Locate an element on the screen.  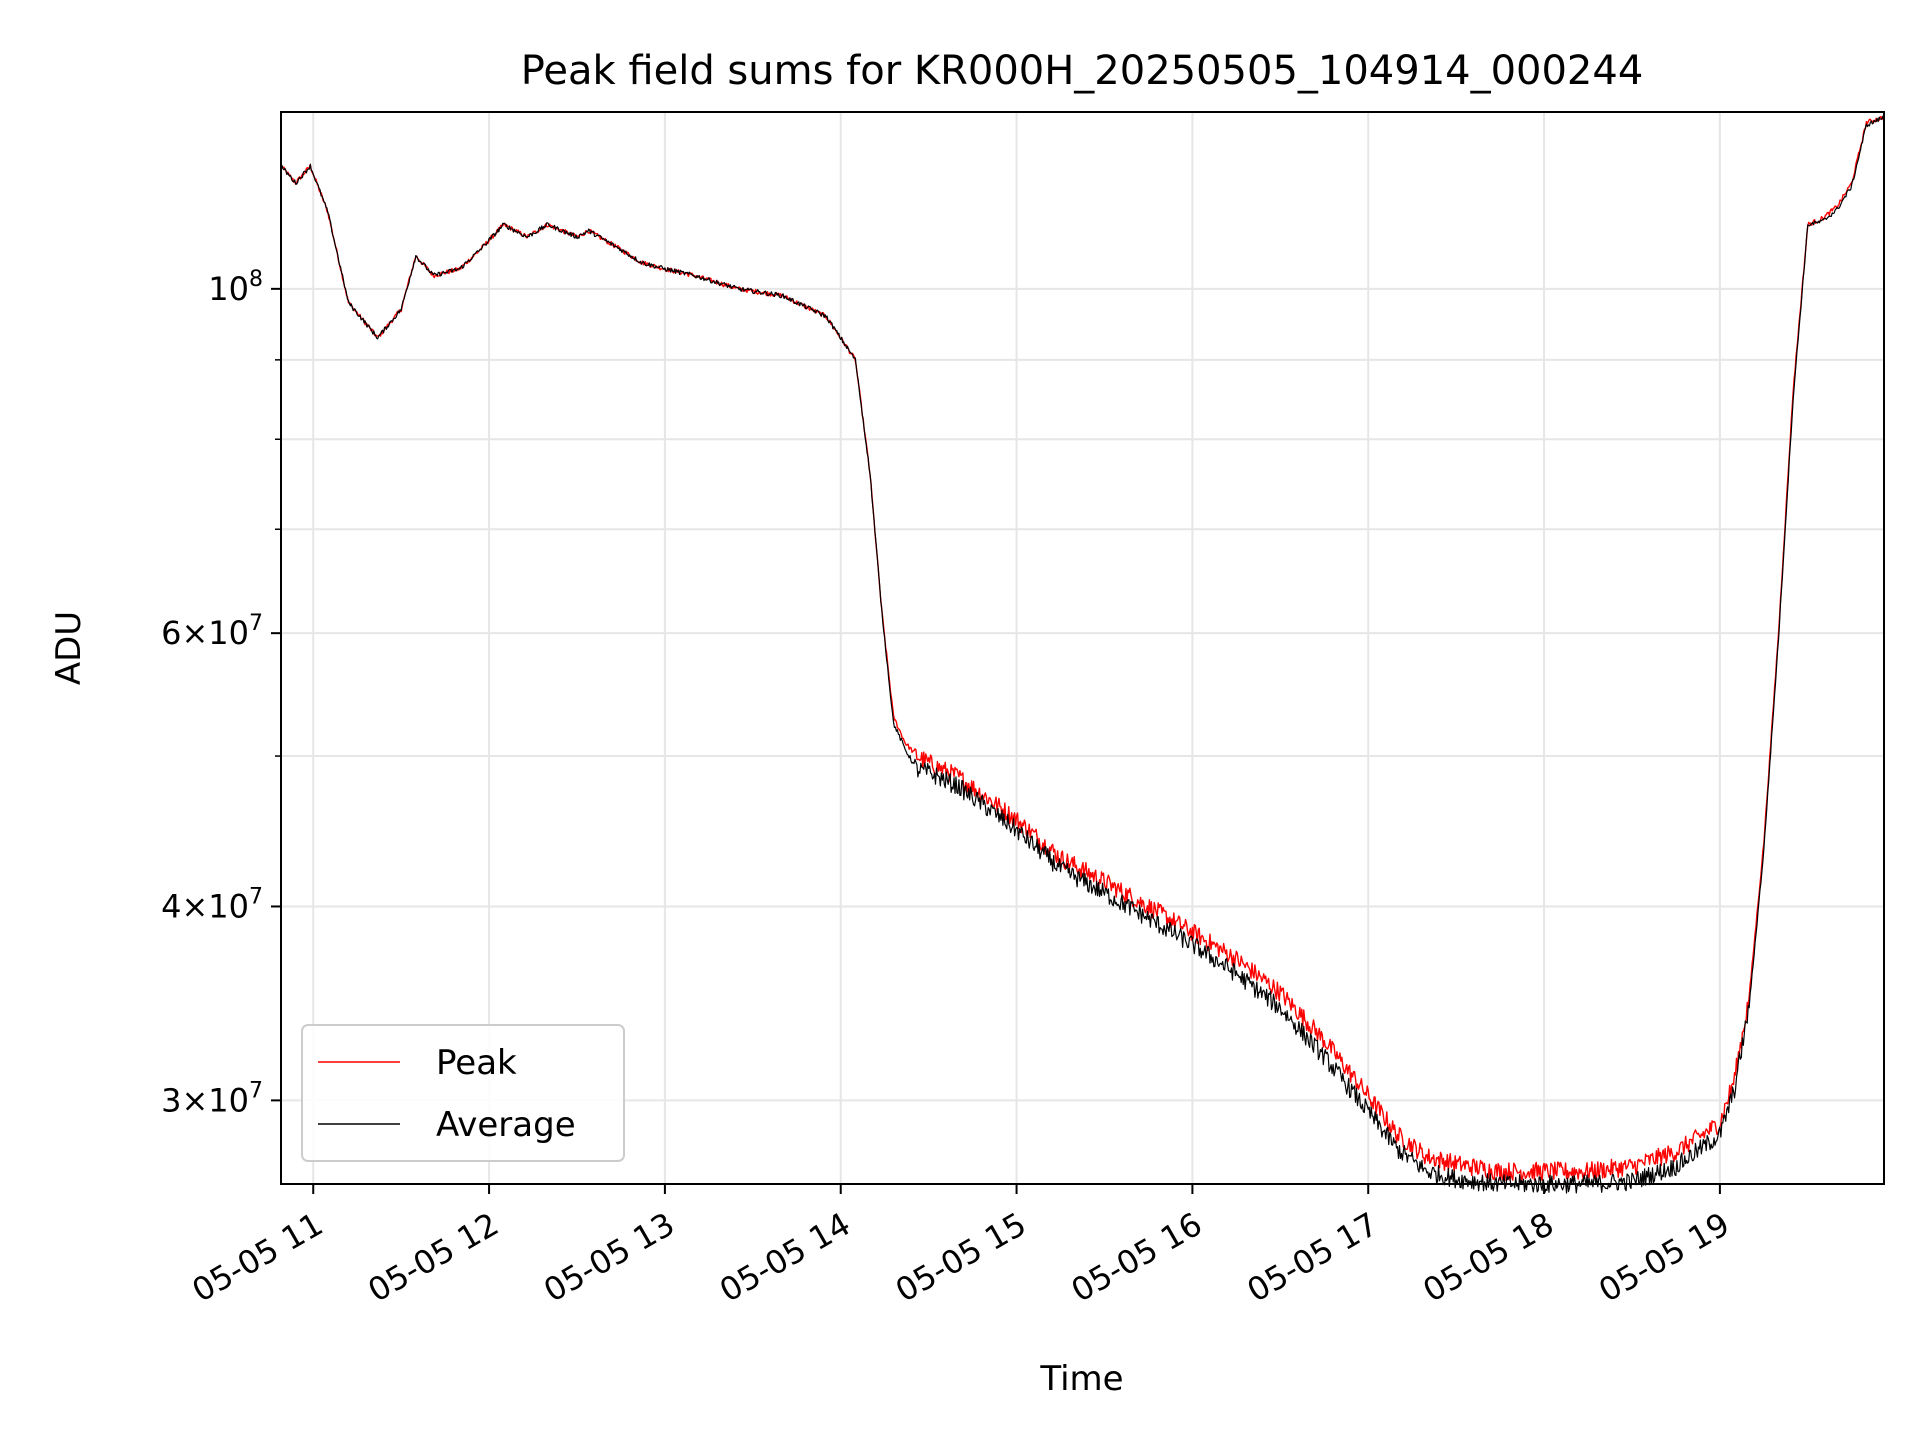
legend-label-average: Average is located at coordinates (506, 1125).